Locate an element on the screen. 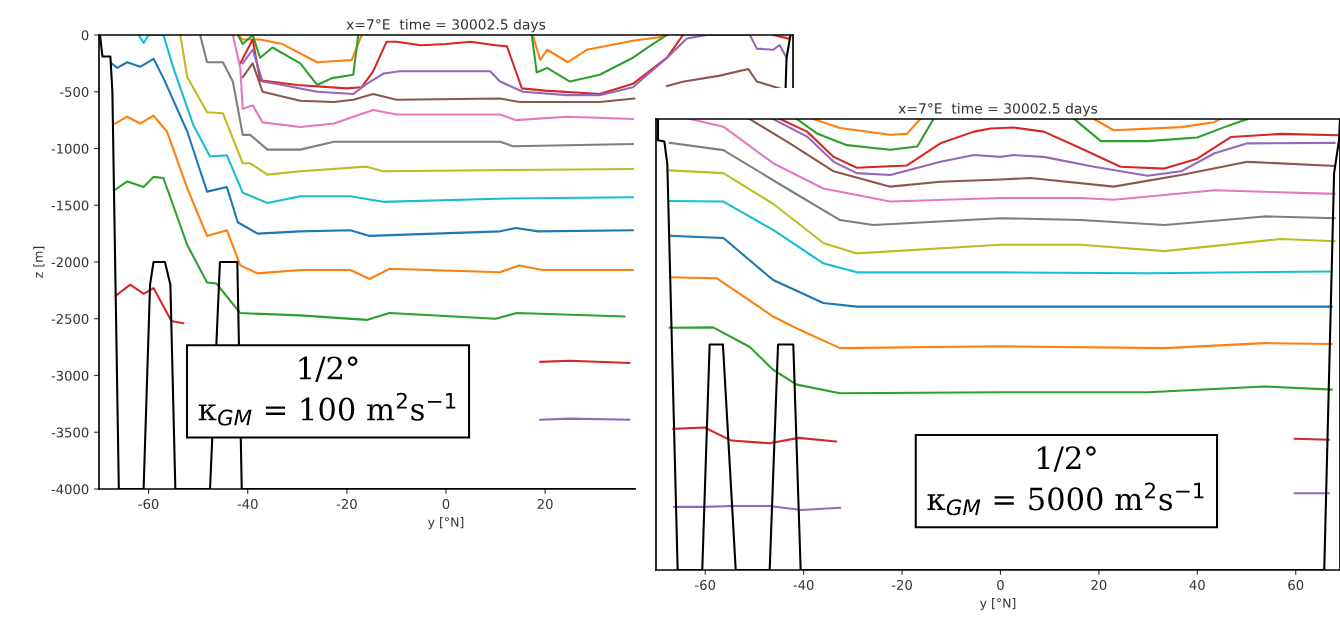 This screenshot has height=618, width=1340. y-tick-label: -2500 is located at coordinates (70, 318).